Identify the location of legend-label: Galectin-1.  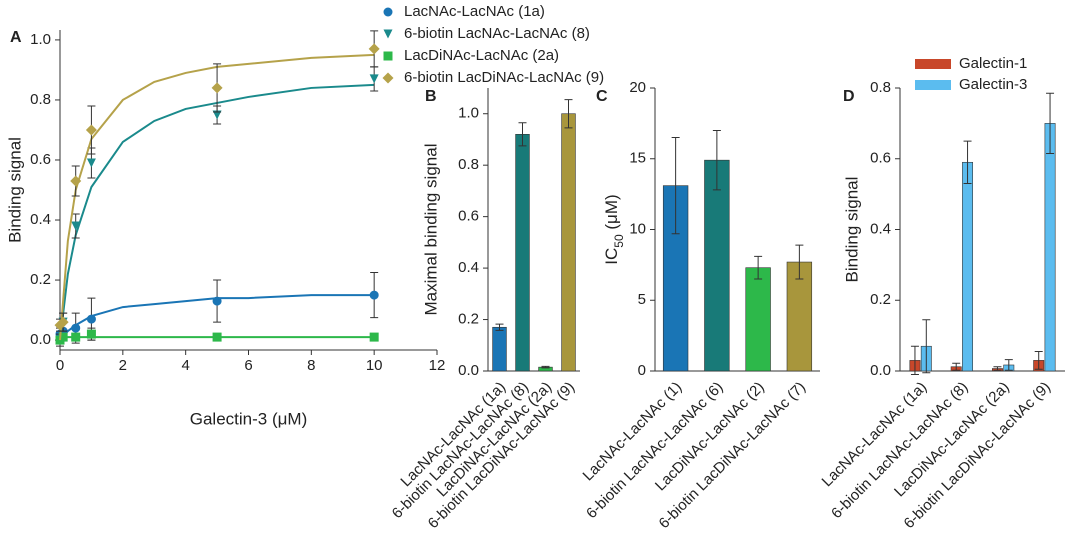
(993, 63).